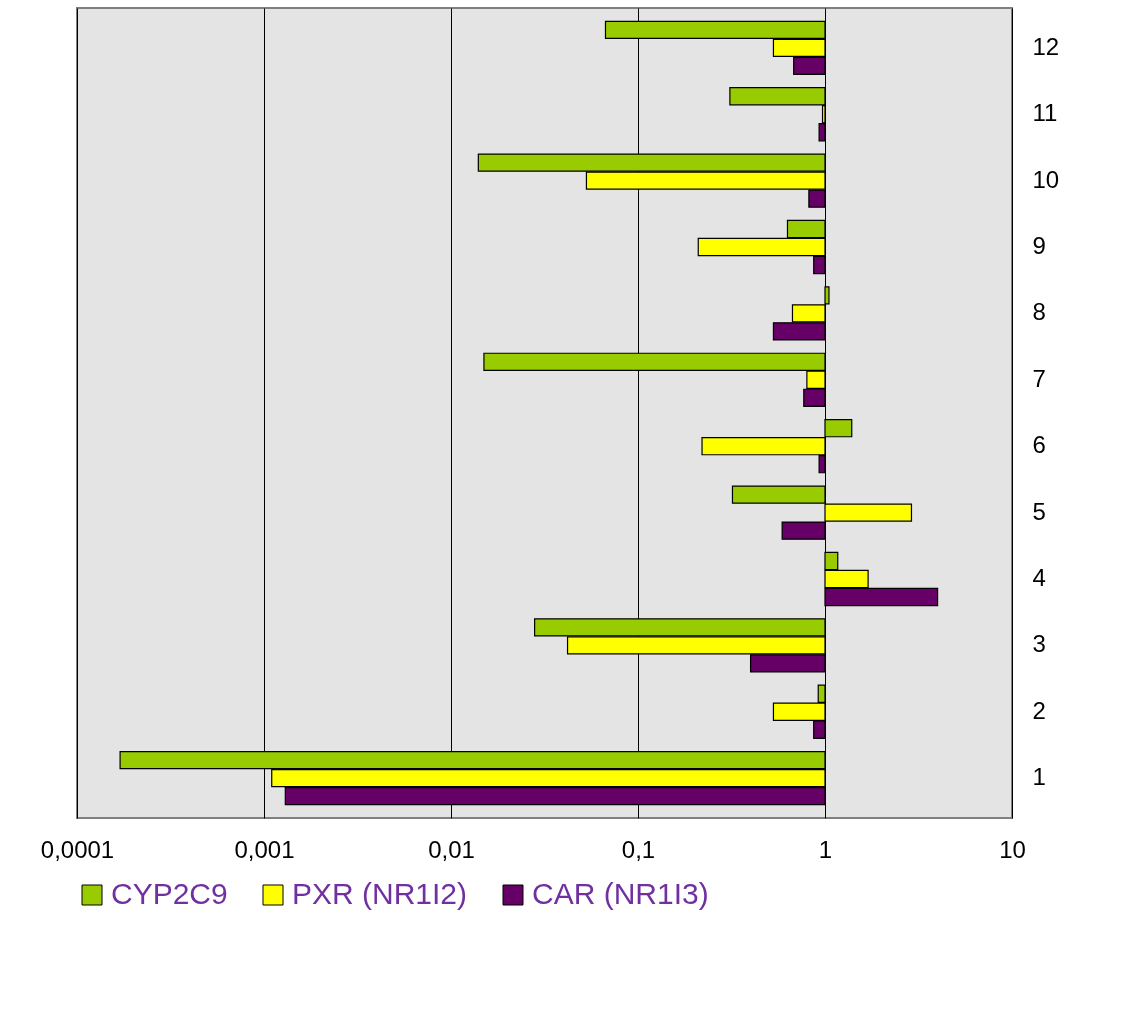 The width and height of the screenshot is (1126, 1017). Describe the element at coordinates (169, 893) in the screenshot. I see `legend-label: CYP2C9` at that location.